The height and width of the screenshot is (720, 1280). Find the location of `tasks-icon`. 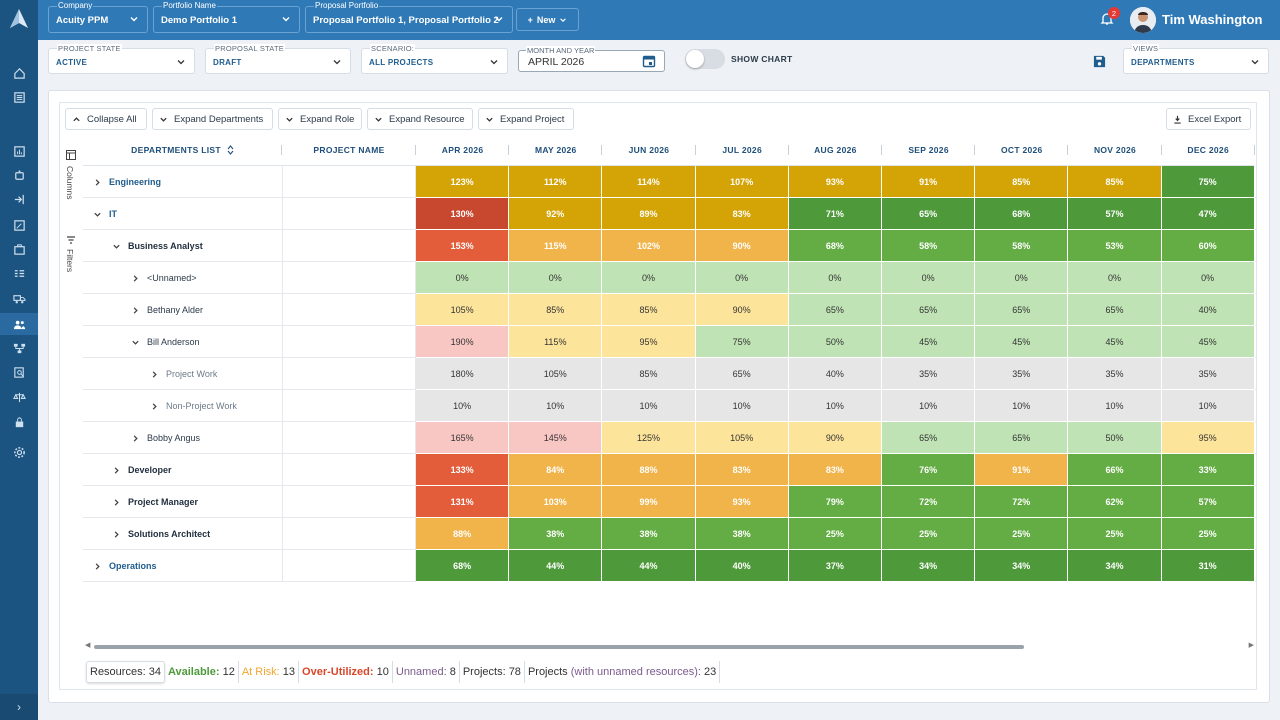

tasks-icon is located at coordinates (19, 273).